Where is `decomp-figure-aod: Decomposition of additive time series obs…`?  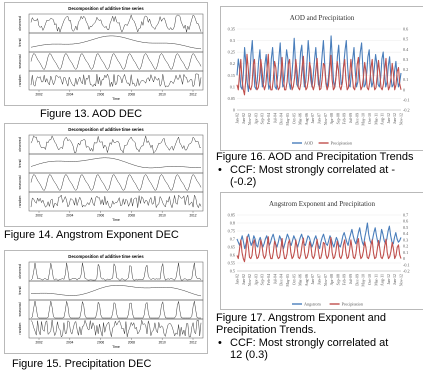
decomp-figure-aod: Decomposition of additive time series obs… is located at coordinates (106, 54).